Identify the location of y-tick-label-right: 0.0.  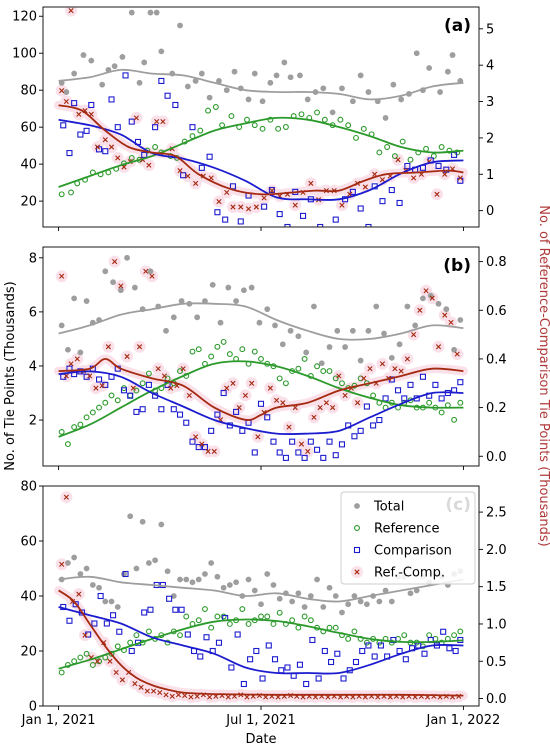
(496, 699).